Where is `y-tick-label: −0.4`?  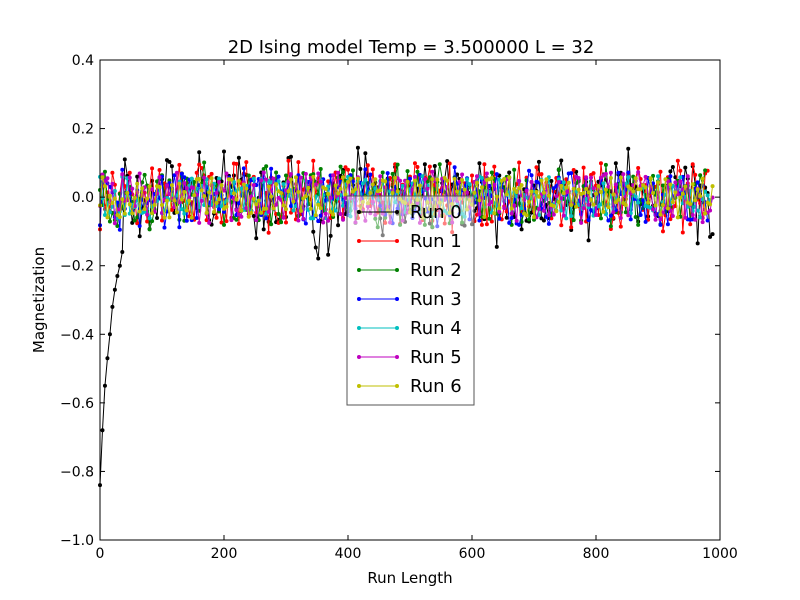 y-tick-label: −0.4 is located at coordinates (77, 335).